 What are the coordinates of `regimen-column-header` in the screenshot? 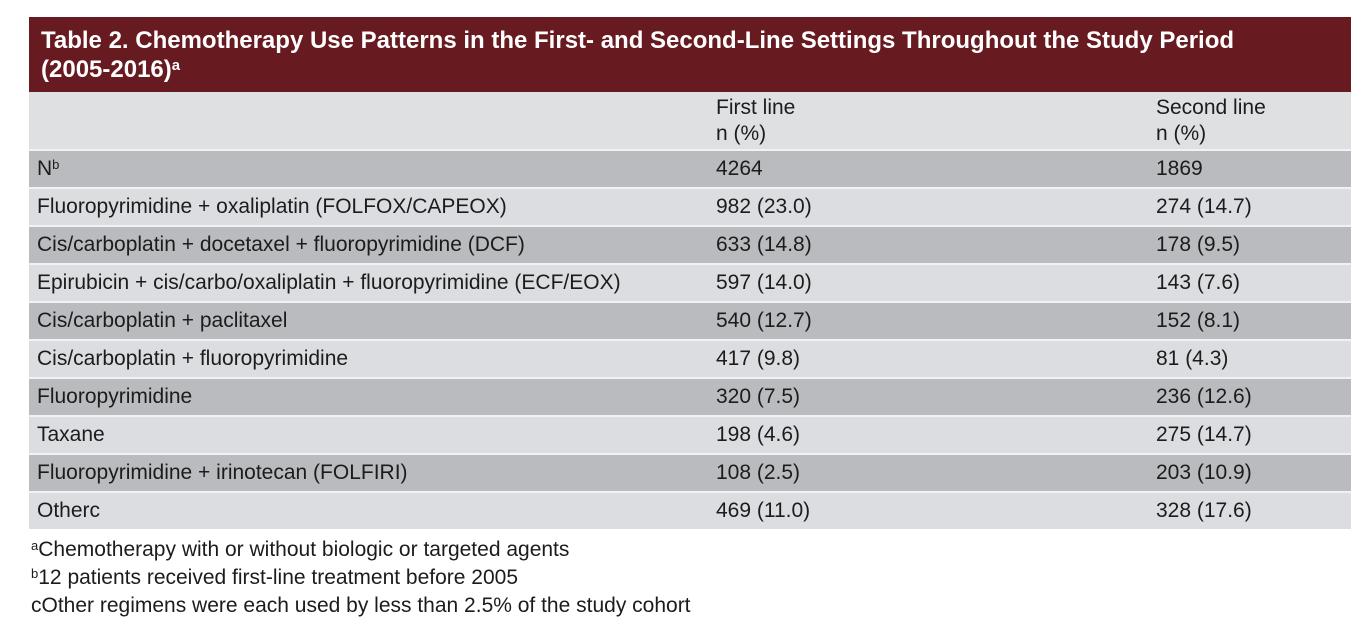 It's located at (372, 121).